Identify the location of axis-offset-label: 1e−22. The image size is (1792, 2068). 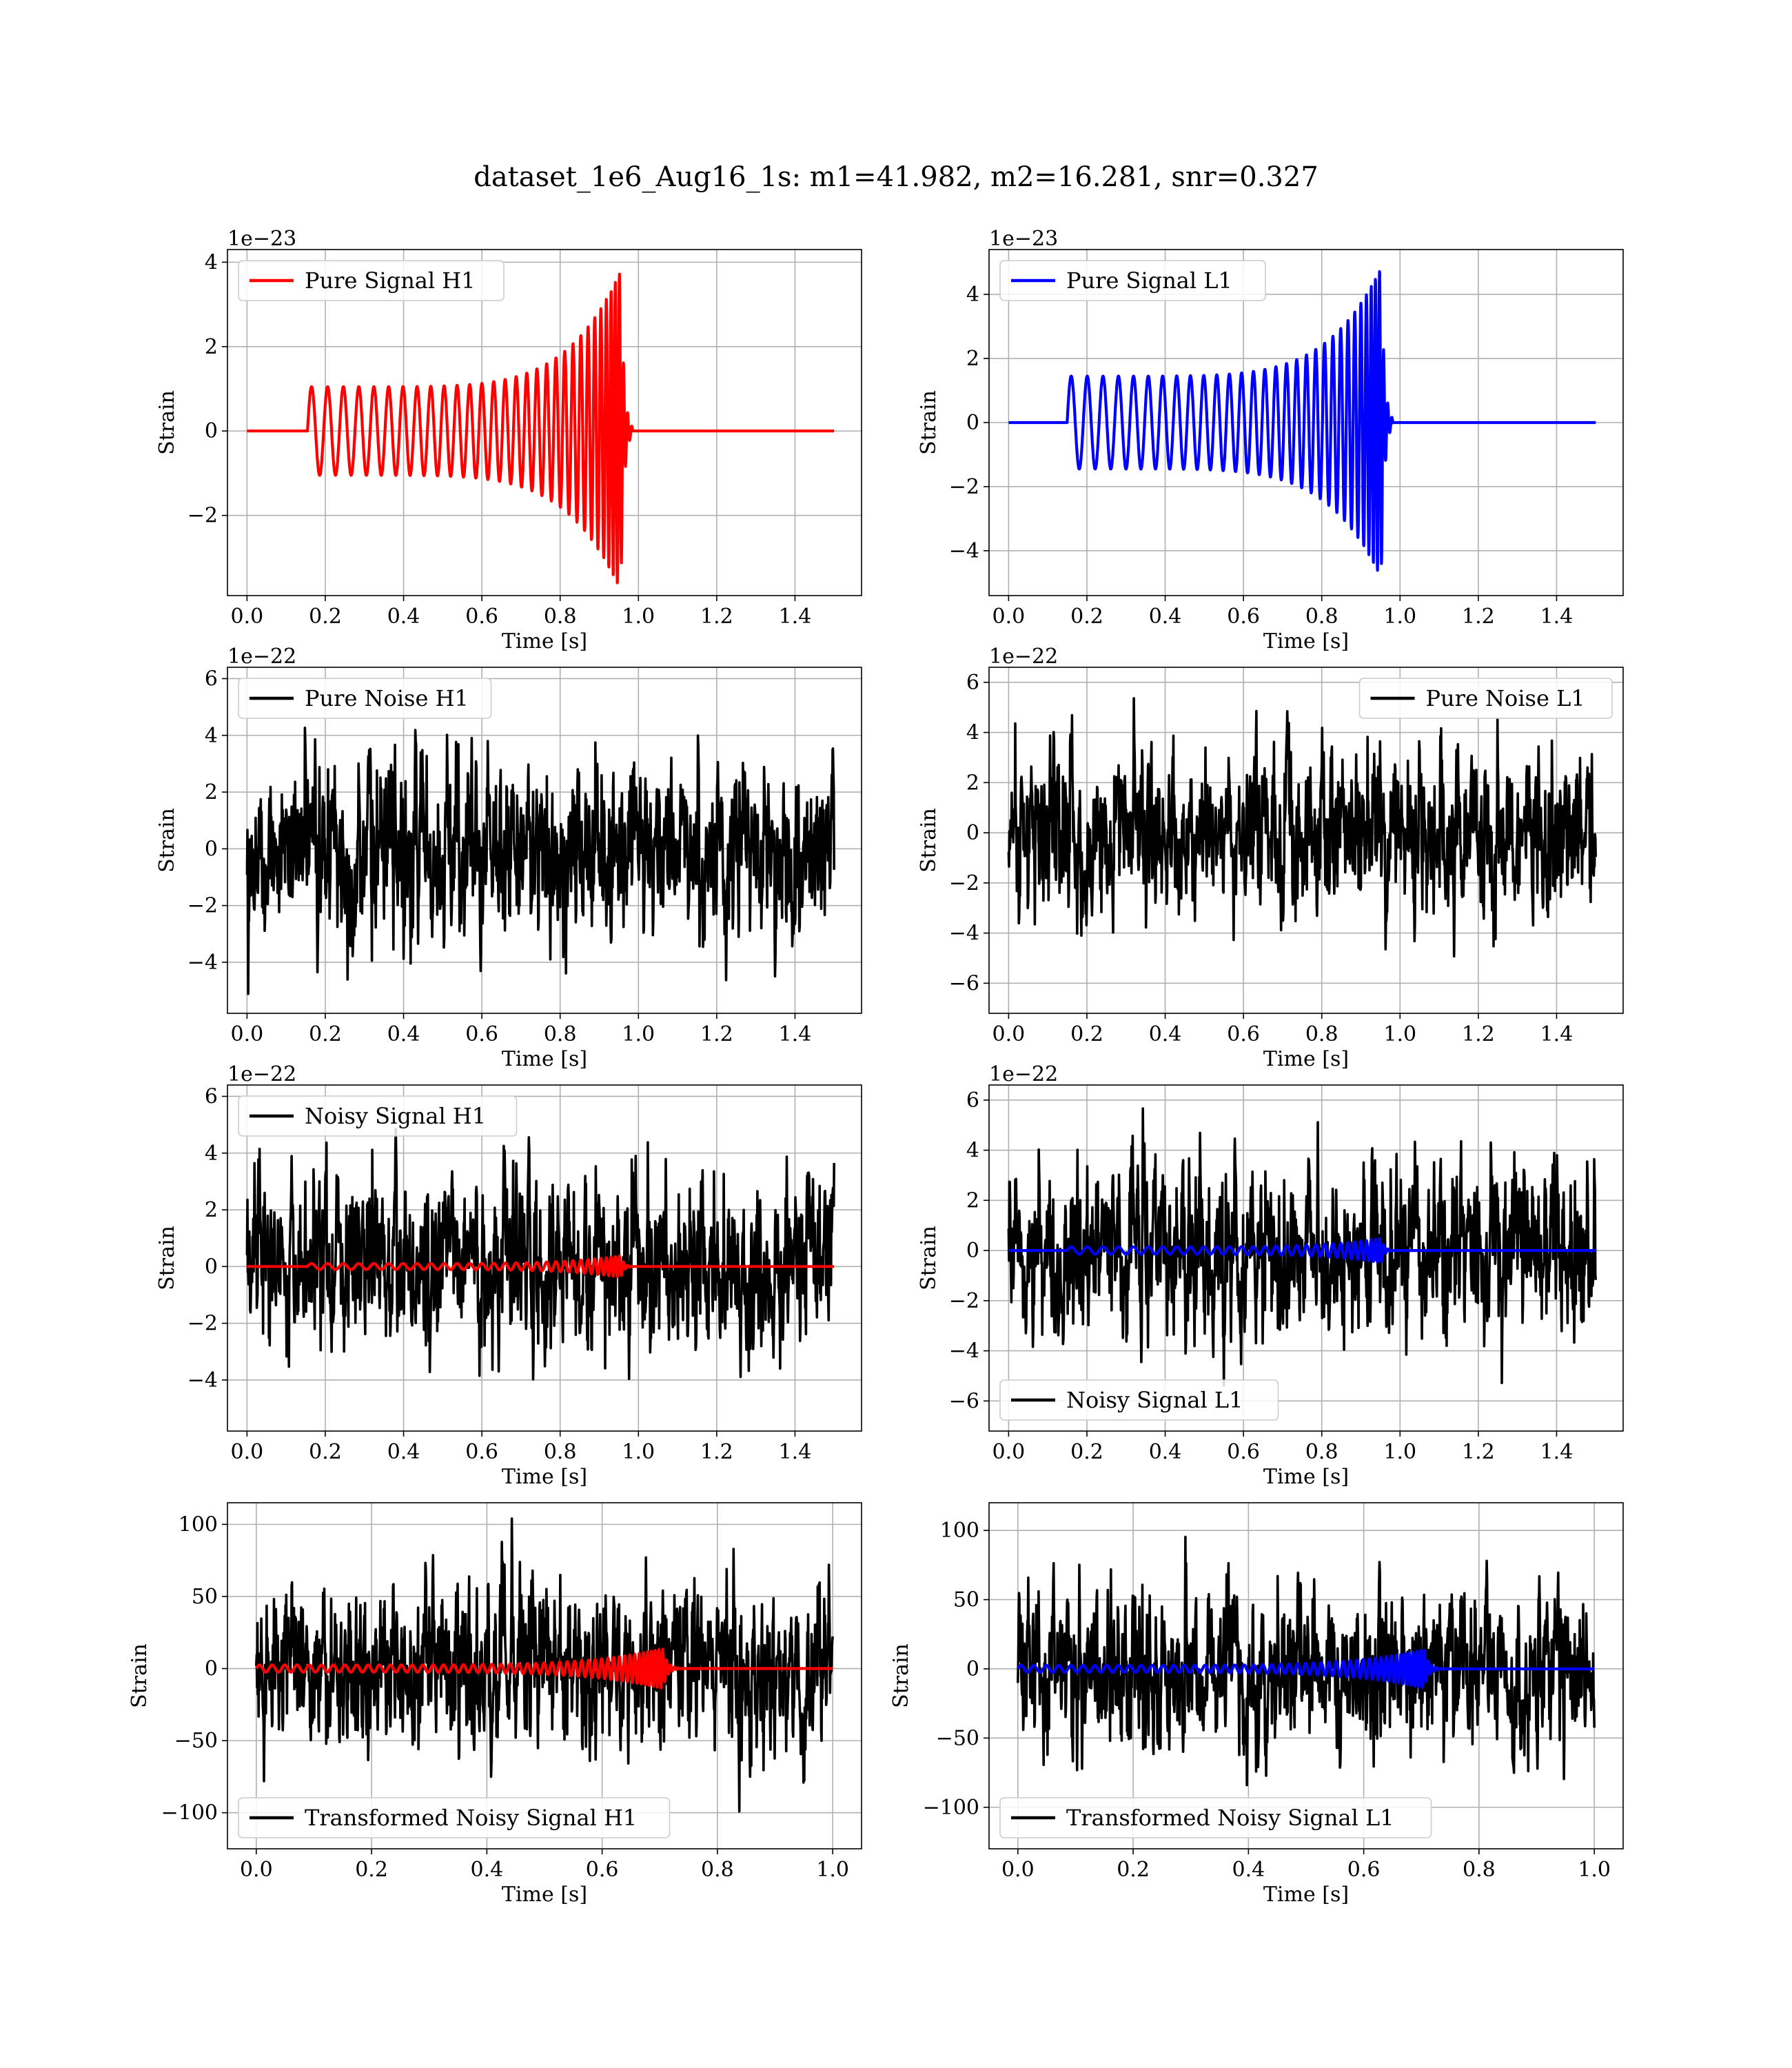
(261, 1074).